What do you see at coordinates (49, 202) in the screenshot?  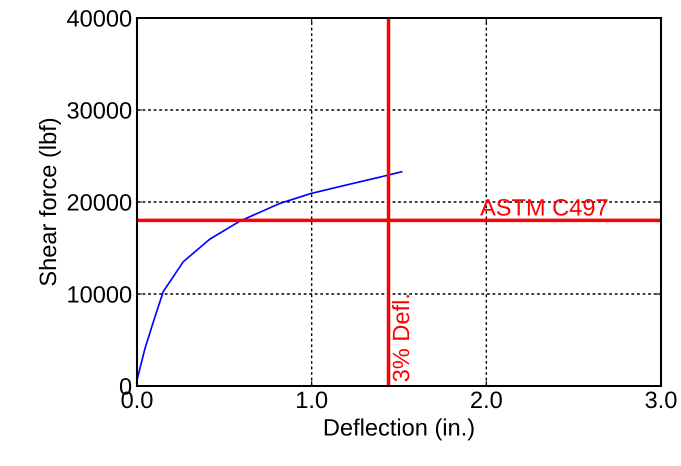 I see `y-axis-title: Shear force (lbf)` at bounding box center [49, 202].